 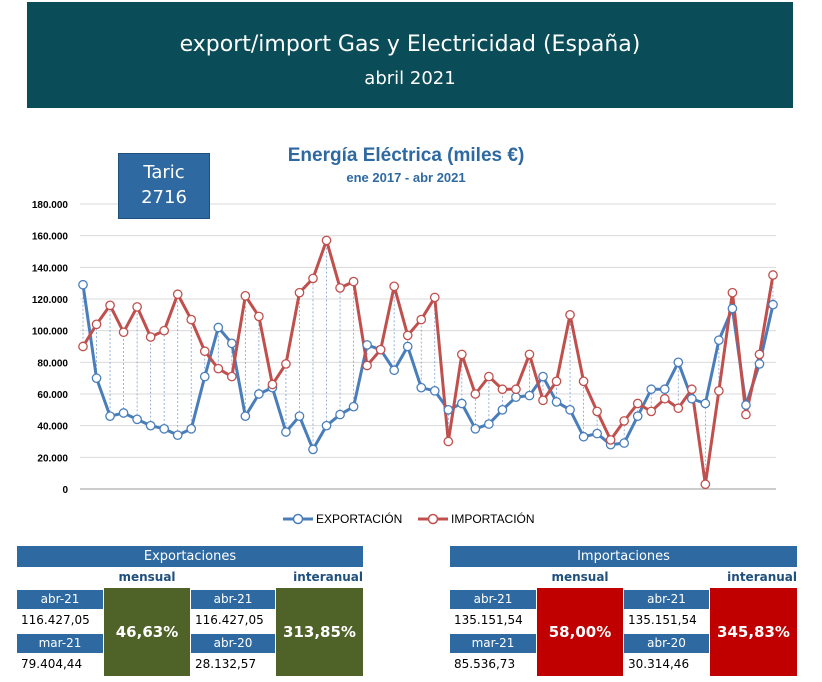 What do you see at coordinates (493, 620) in the screenshot?
I see `imports-cur-value: 135.151,54` at bounding box center [493, 620].